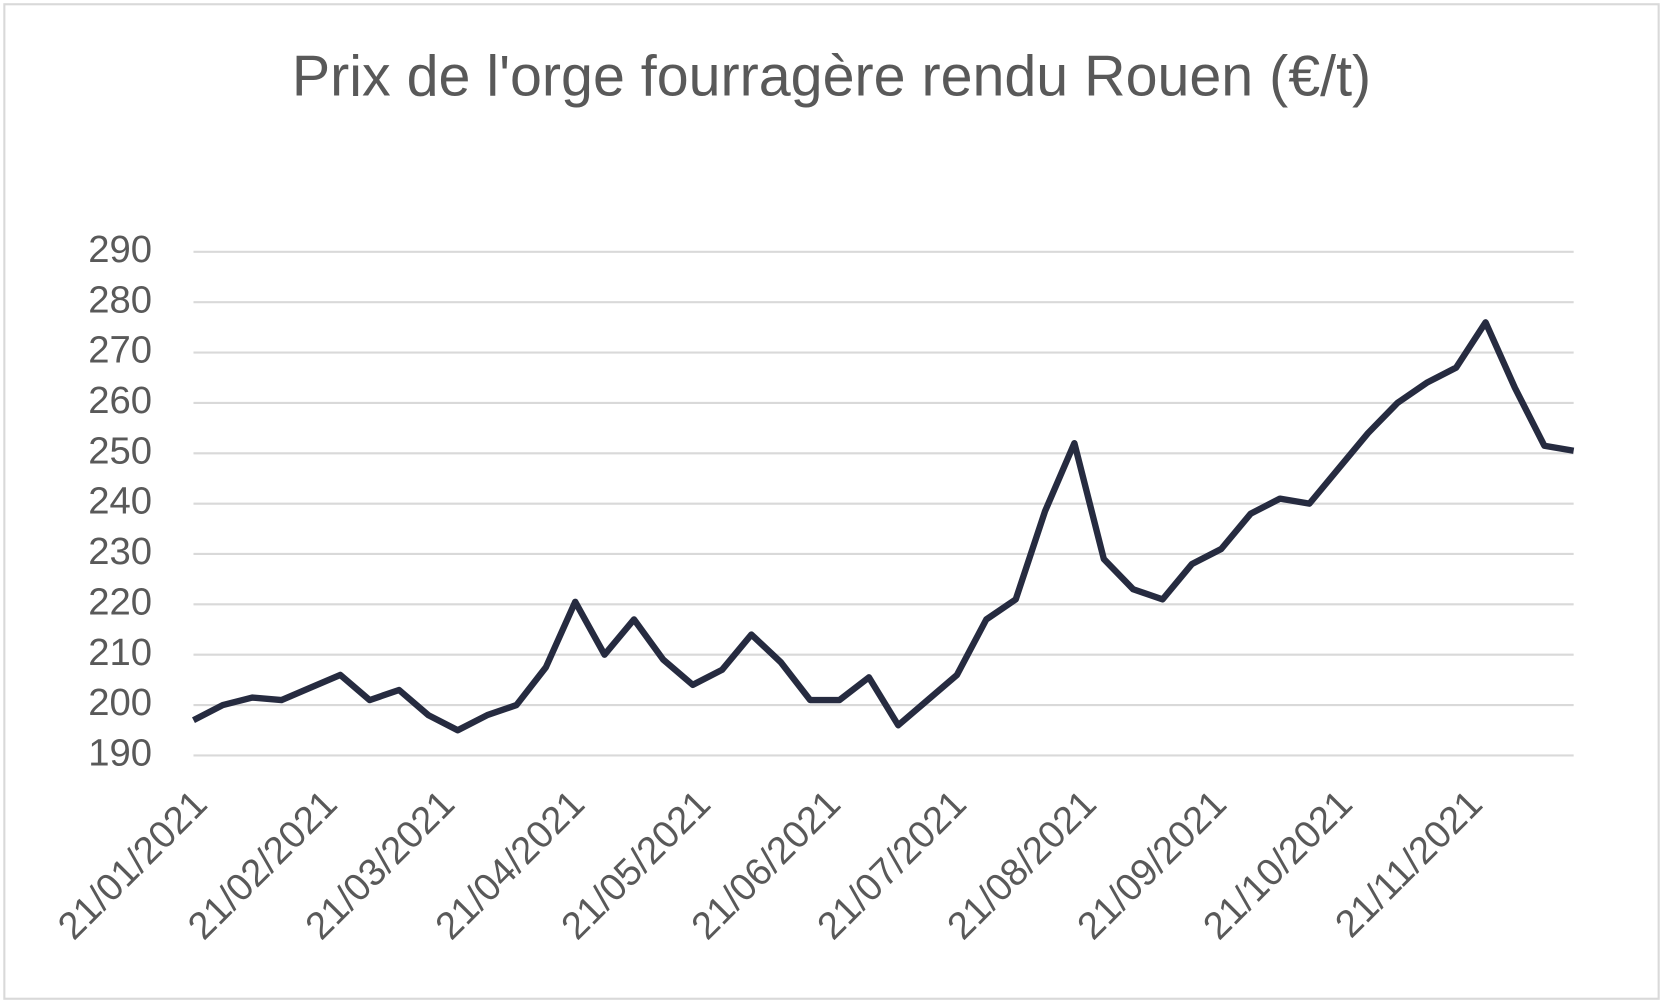 This screenshot has width=1663, height=1003. What do you see at coordinates (120, 753) in the screenshot?
I see `y-tick-label: 190` at bounding box center [120, 753].